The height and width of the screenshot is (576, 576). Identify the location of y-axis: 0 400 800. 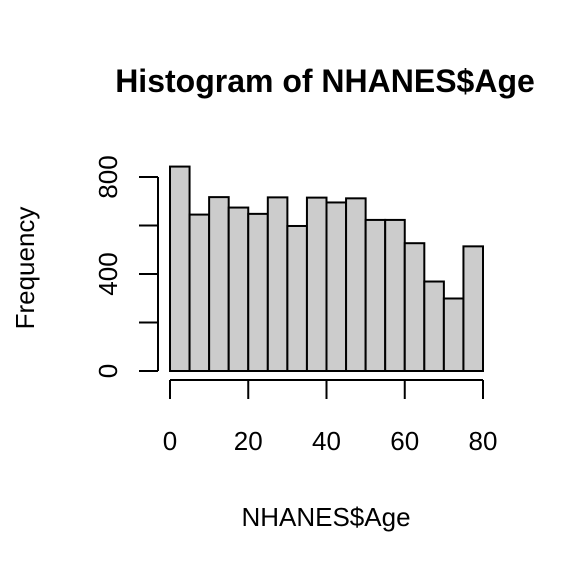
(126, 266).